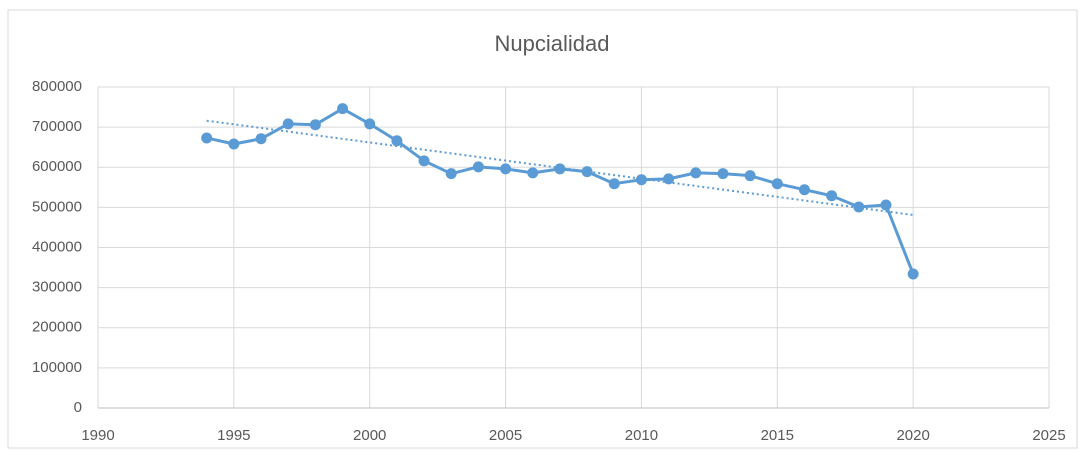  Describe the element at coordinates (57, 86) in the screenshot. I see `y-tick-label: 800000` at that location.